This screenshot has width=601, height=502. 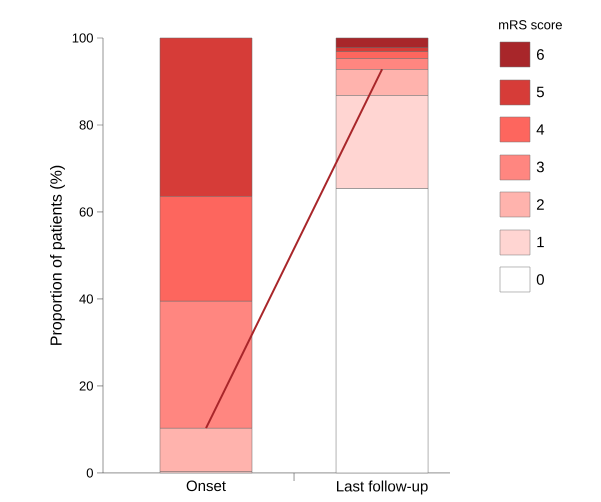 What do you see at coordinates (382, 43) in the screenshot?
I see `bar` at bounding box center [382, 43].